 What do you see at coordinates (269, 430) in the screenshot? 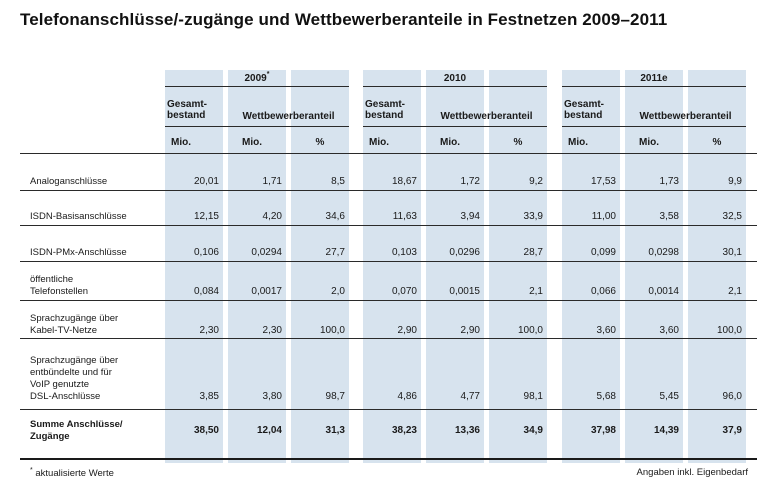
I see `total-cell: 12,04` at bounding box center [269, 430].